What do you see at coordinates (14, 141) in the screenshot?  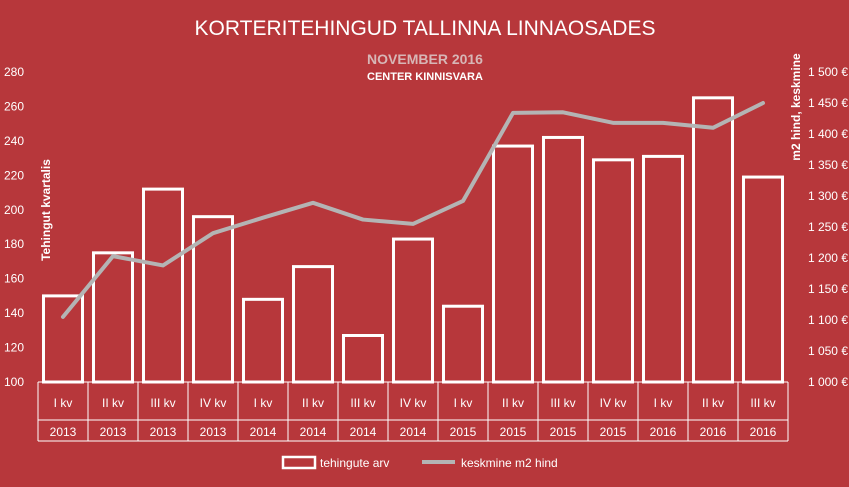 I see `y-tick-label: 240` at bounding box center [14, 141].